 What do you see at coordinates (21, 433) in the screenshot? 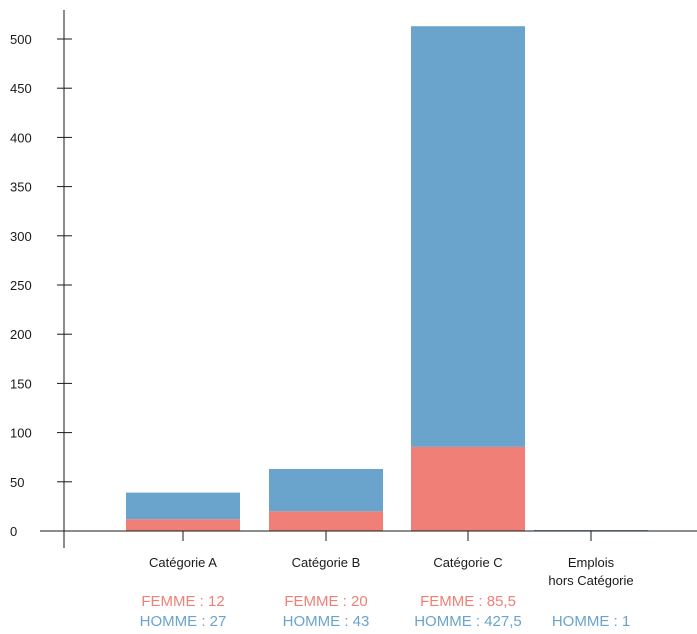
I see `y-tick-label-100: 100` at bounding box center [21, 433].